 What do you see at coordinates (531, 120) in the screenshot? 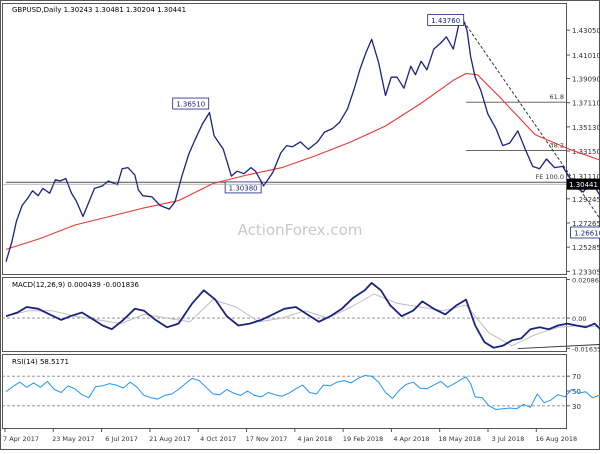
I see `dashed-trendline` at bounding box center [531, 120].